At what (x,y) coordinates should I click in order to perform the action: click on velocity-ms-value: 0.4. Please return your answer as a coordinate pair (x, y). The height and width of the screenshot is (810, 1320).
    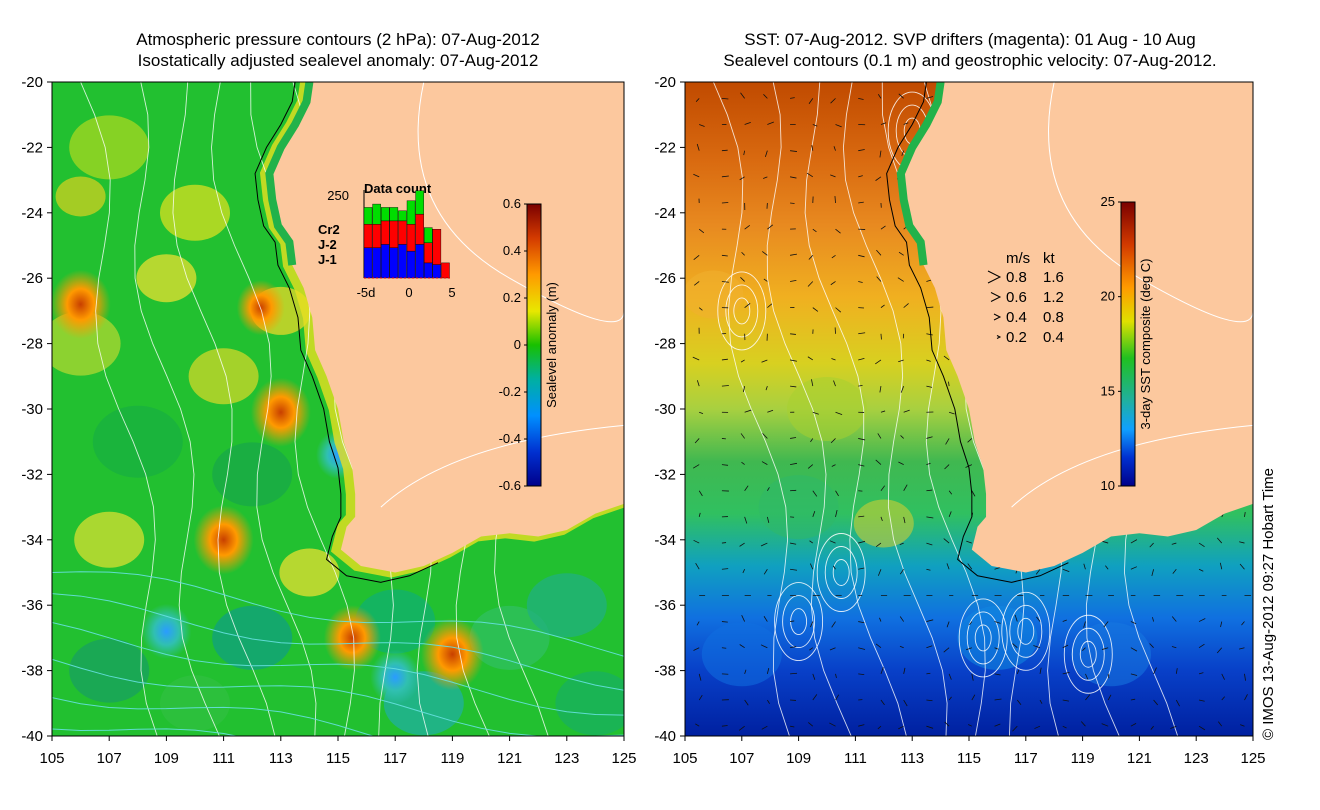
    Looking at the image, I should click on (1016, 317).